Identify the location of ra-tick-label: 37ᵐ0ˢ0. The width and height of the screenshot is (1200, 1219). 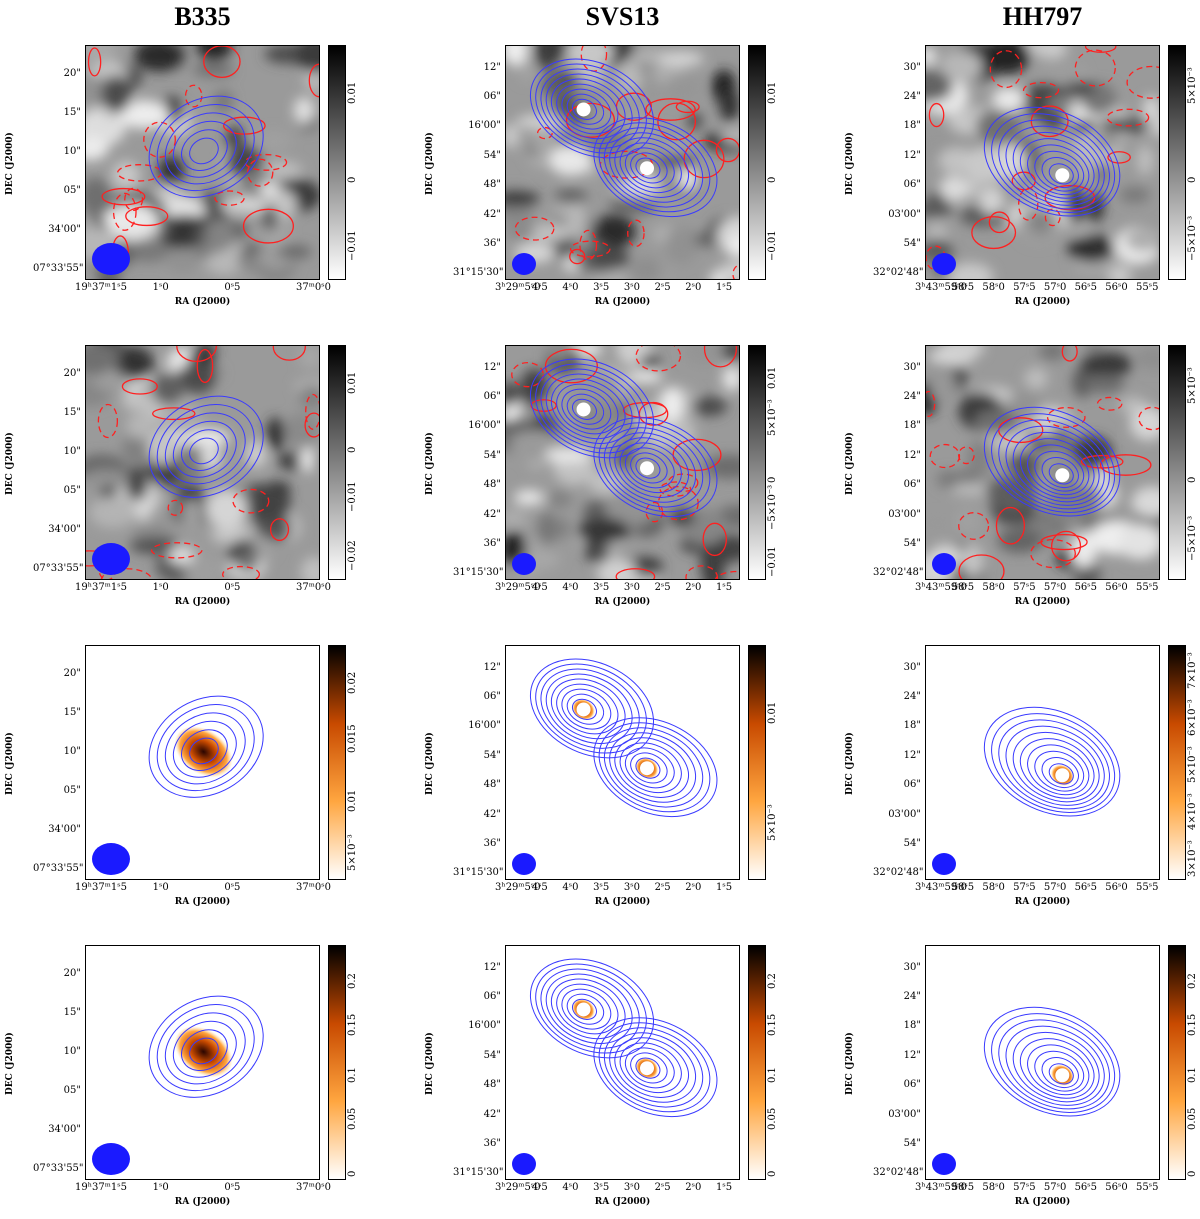
(313, 1187).